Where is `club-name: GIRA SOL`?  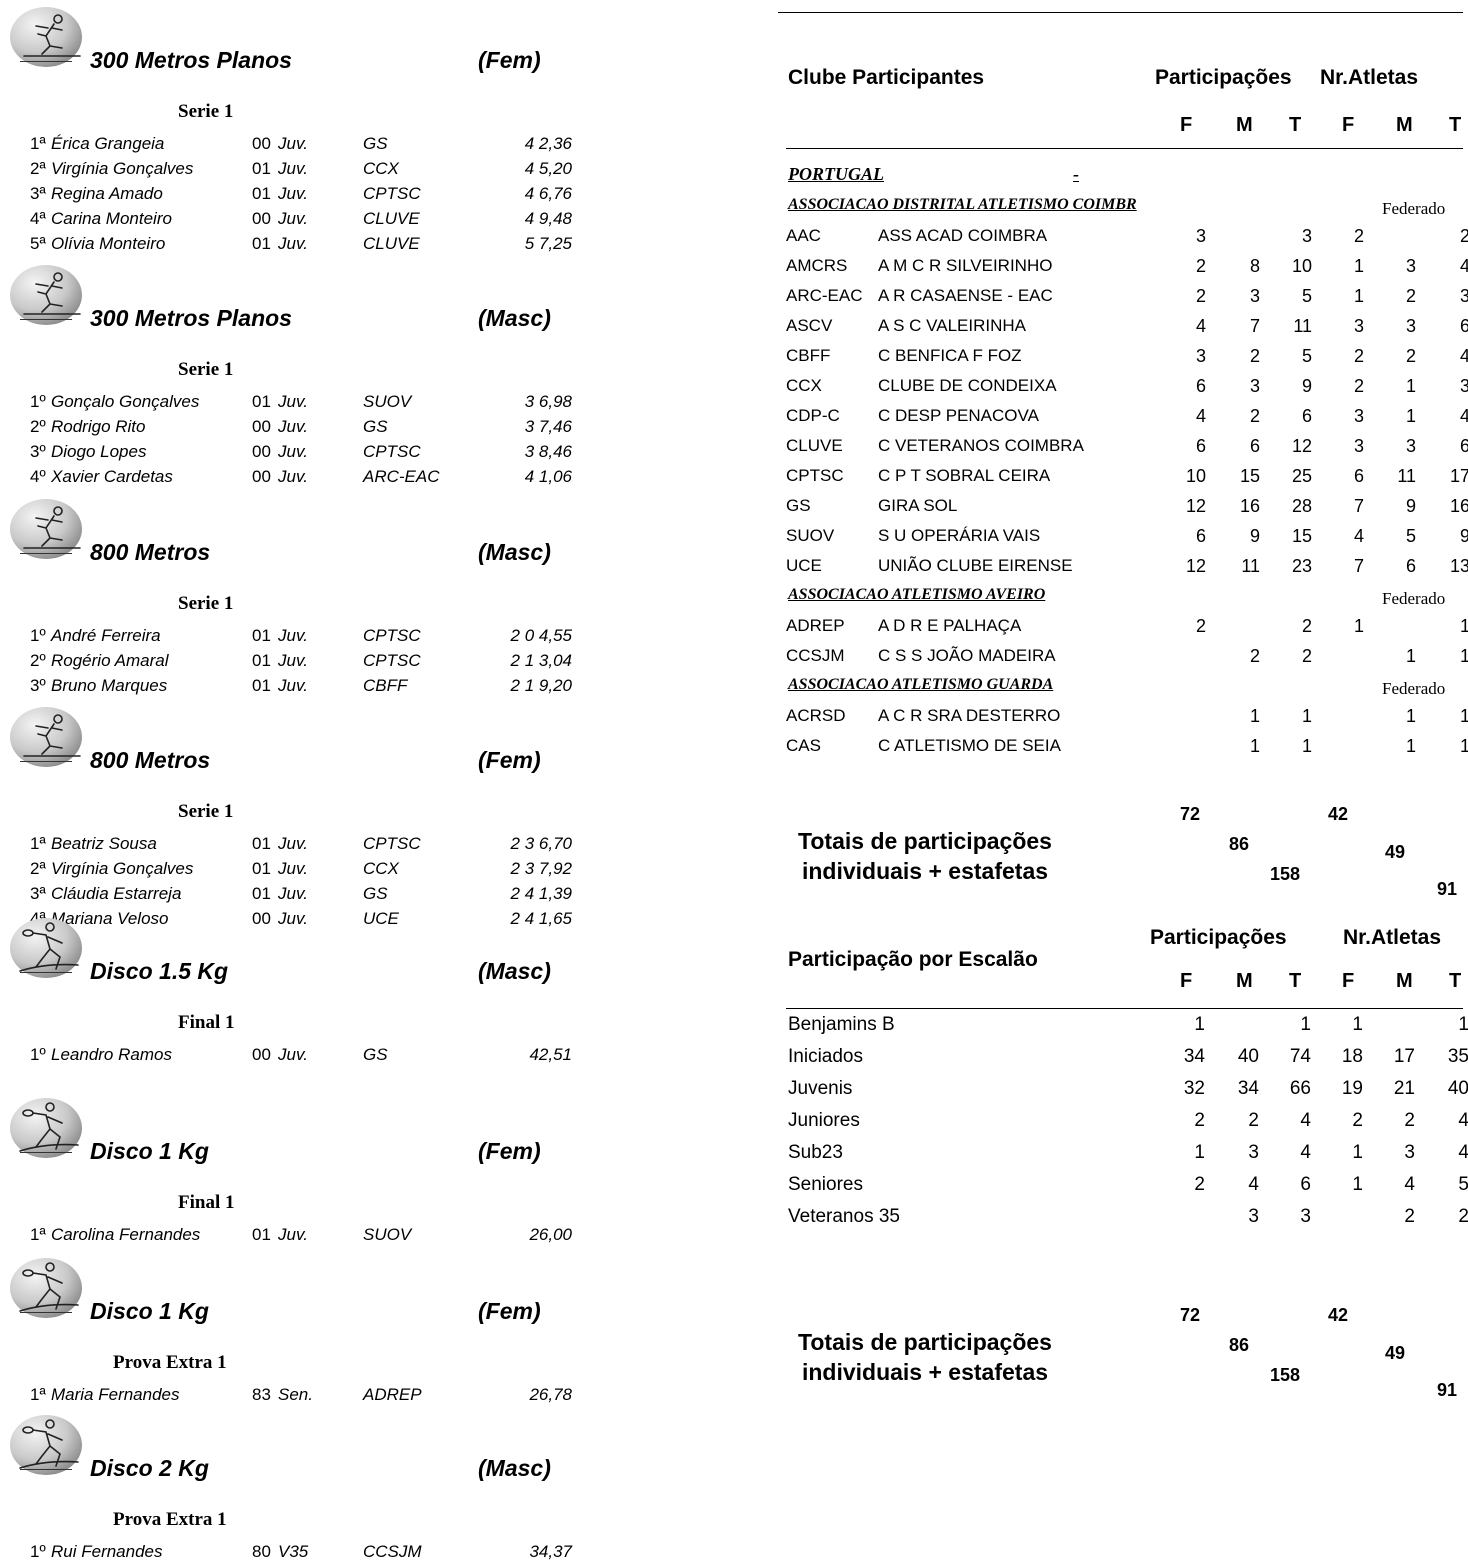 club-name: GIRA SOL is located at coordinates (918, 505).